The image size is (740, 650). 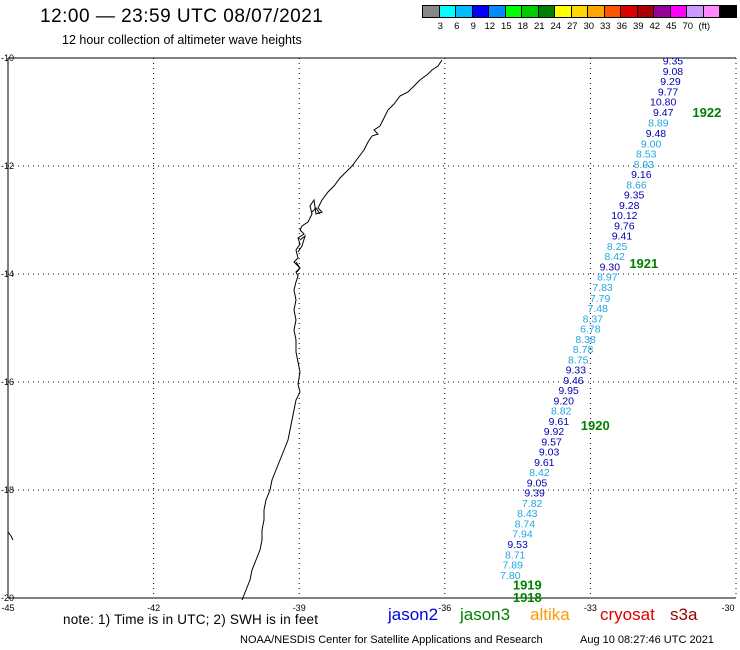 What do you see at coordinates (688, 26) in the screenshot?
I see `color-scale-label: 70` at bounding box center [688, 26].